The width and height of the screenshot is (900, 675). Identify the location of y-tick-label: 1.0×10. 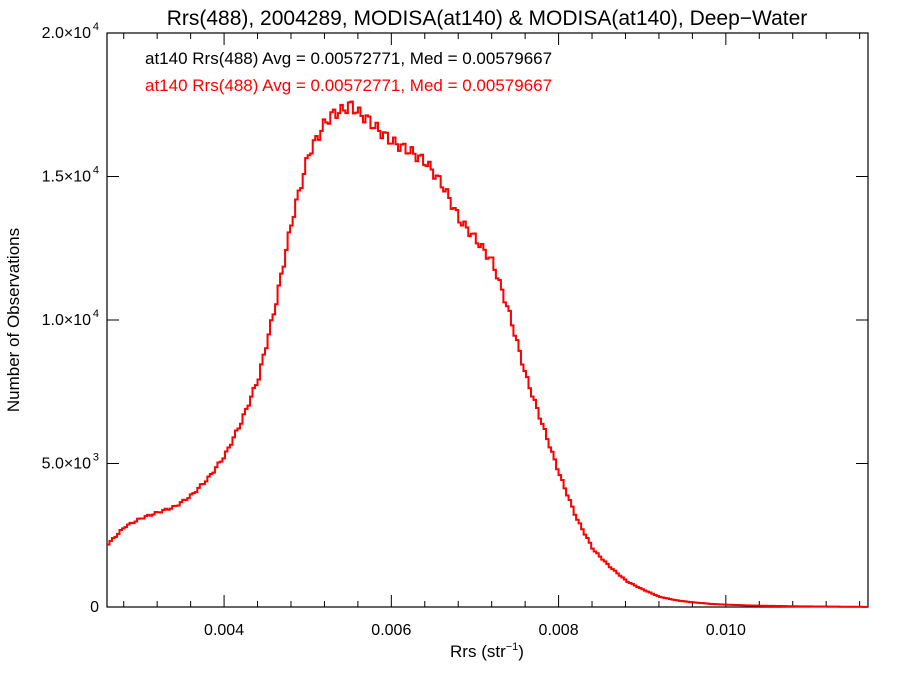
(66, 320).